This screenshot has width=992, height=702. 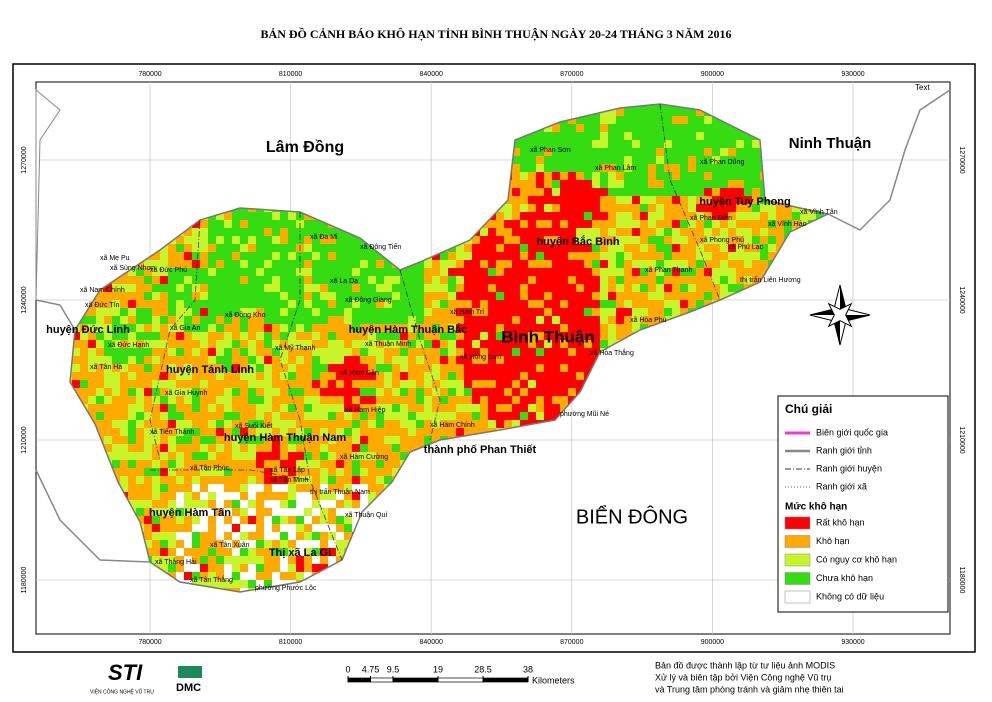 What do you see at coordinates (48, 194) in the screenshot?
I see `neighbor-outline` at bounding box center [48, 194].